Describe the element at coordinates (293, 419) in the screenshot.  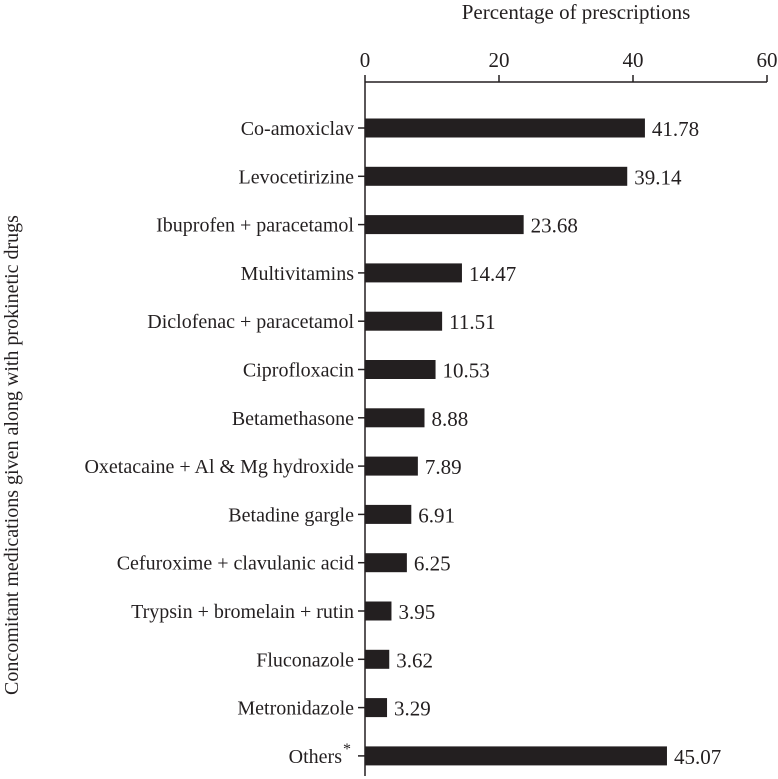
I see `category-label: Betamethasone` at that location.